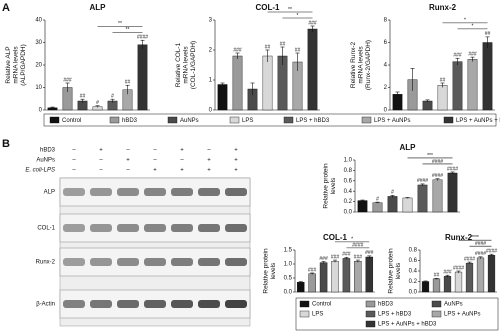 This screenshot has width=500, height=331. What do you see at coordinates (6, 144) in the screenshot?
I see `panel-letter: B` at bounding box center [6, 144].